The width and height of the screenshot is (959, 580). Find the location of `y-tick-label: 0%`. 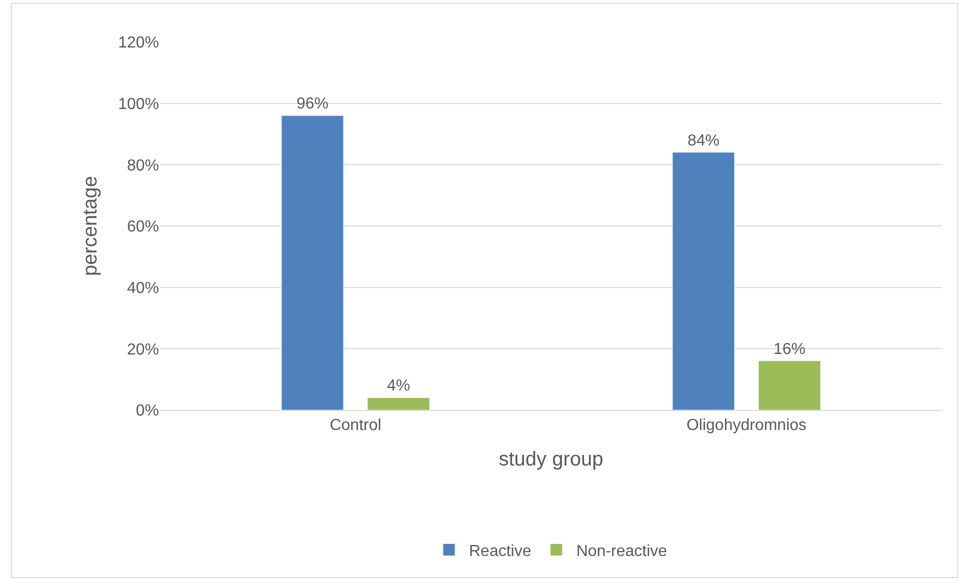

y-tick-label: 0% is located at coordinates (147, 411).